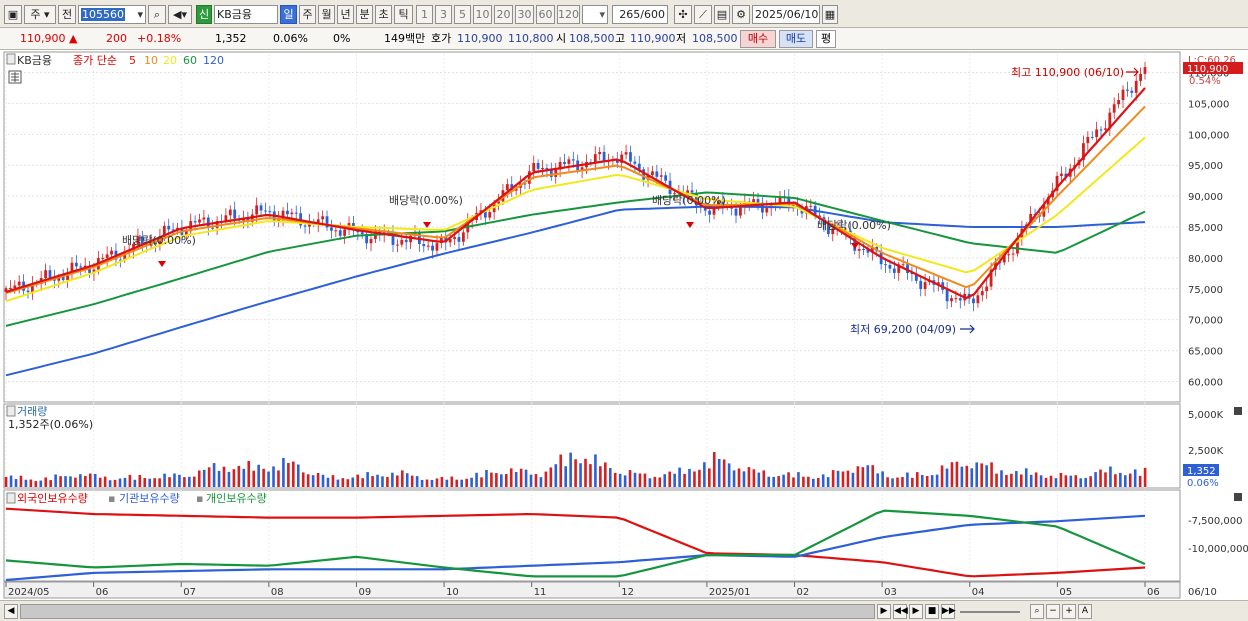 Image resolution: width=1248 pixels, height=621 pixels. Describe the element at coordinates (683, 14) in the screenshot. I see `crosshair-icon: ✣` at that location.